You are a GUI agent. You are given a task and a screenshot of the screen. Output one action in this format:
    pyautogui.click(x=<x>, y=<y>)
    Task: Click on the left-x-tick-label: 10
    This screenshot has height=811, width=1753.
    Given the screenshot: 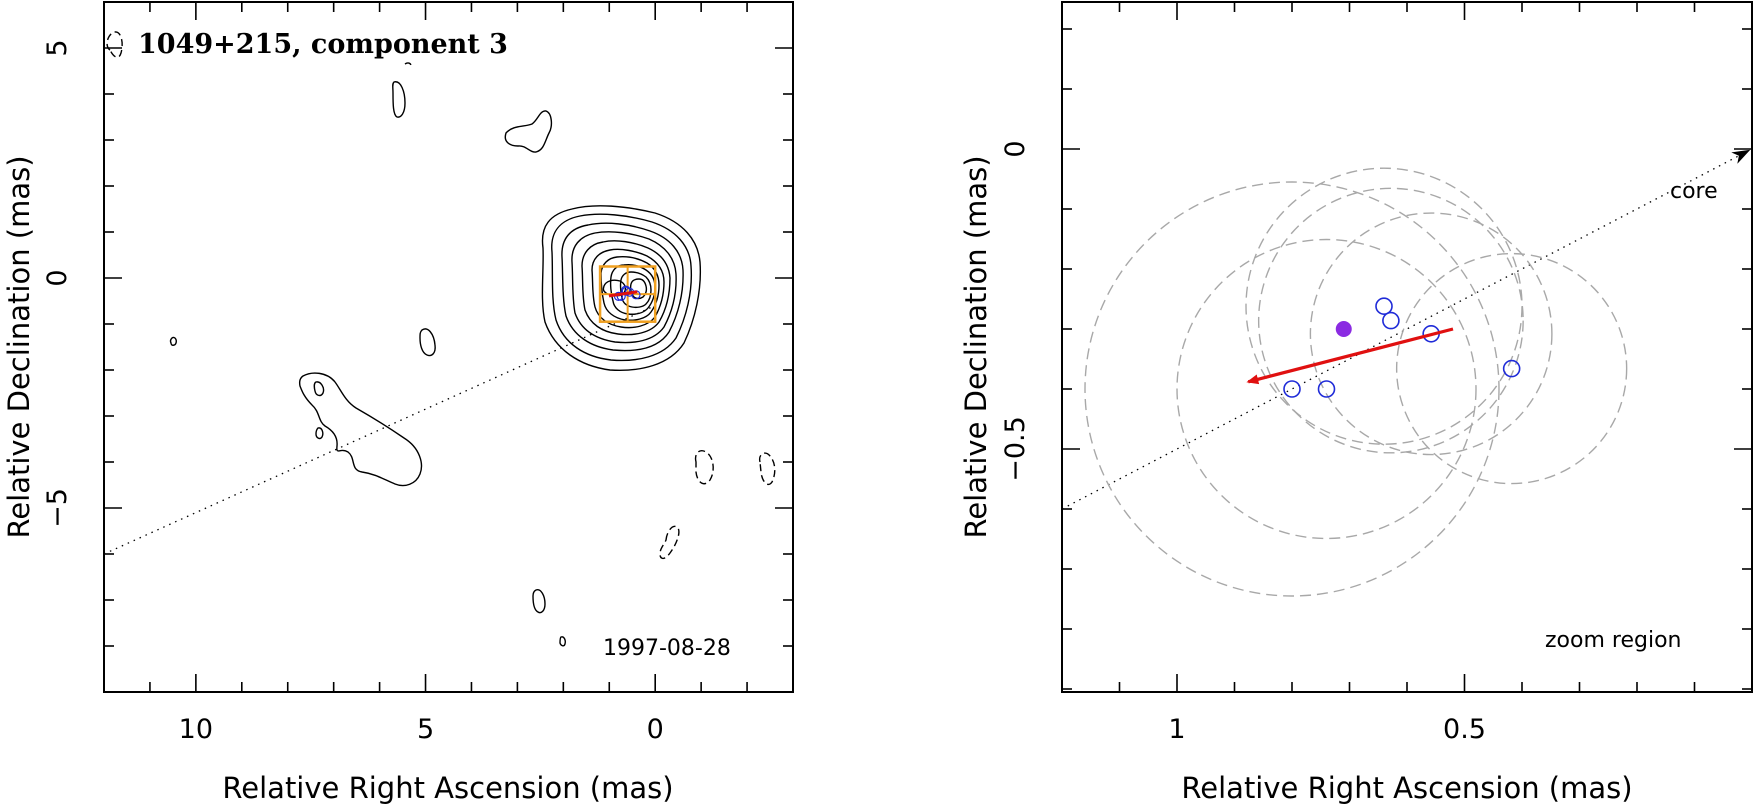 What is the action you would take?
    pyautogui.click(x=196, y=729)
    